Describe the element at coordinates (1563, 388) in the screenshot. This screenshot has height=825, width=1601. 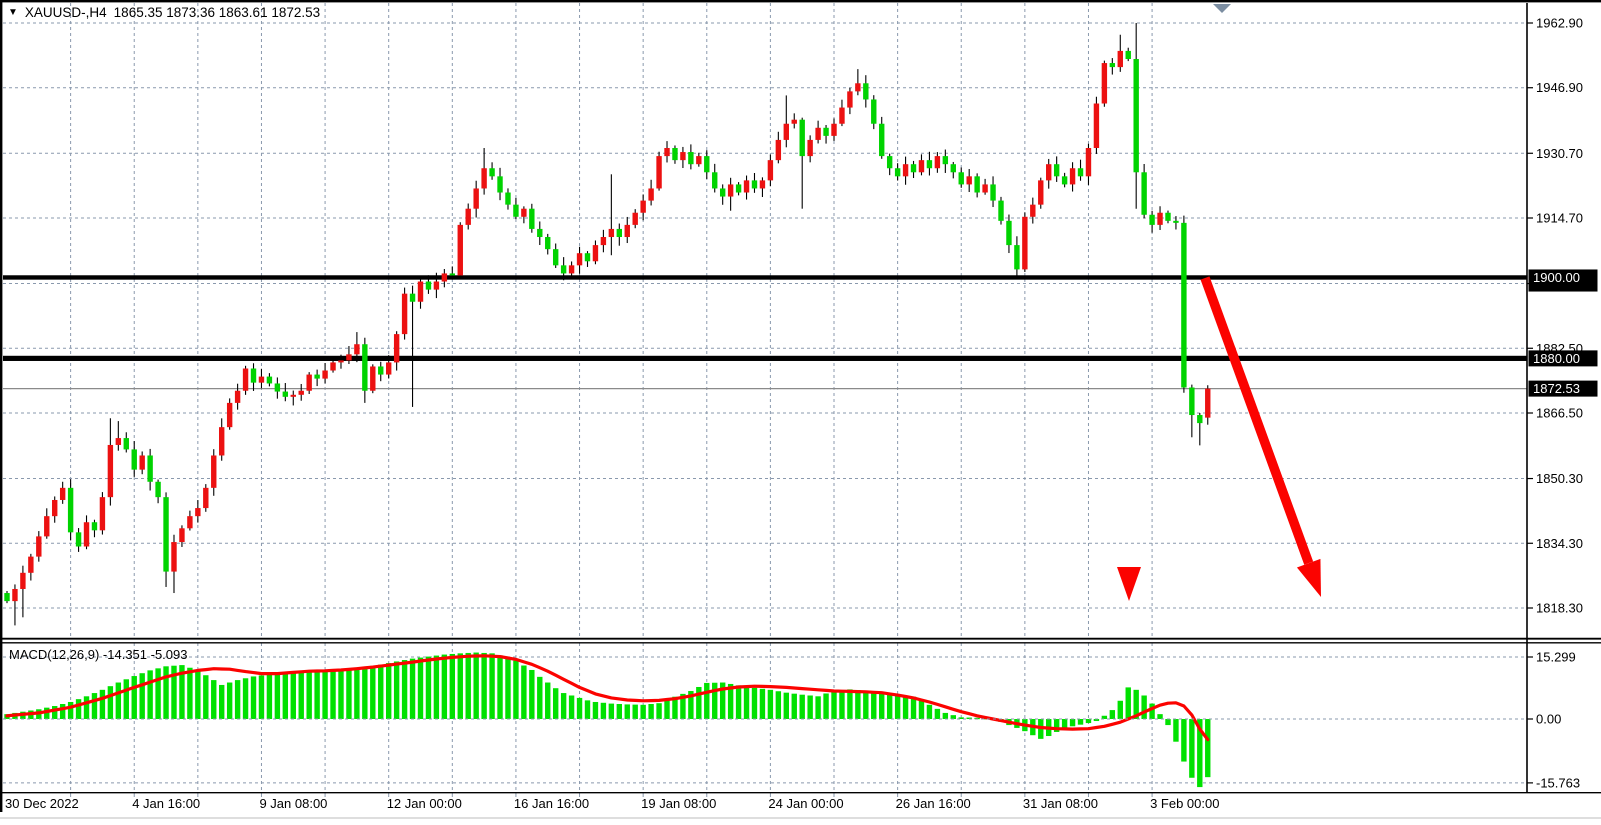
I see `current-price-label-box` at that location.